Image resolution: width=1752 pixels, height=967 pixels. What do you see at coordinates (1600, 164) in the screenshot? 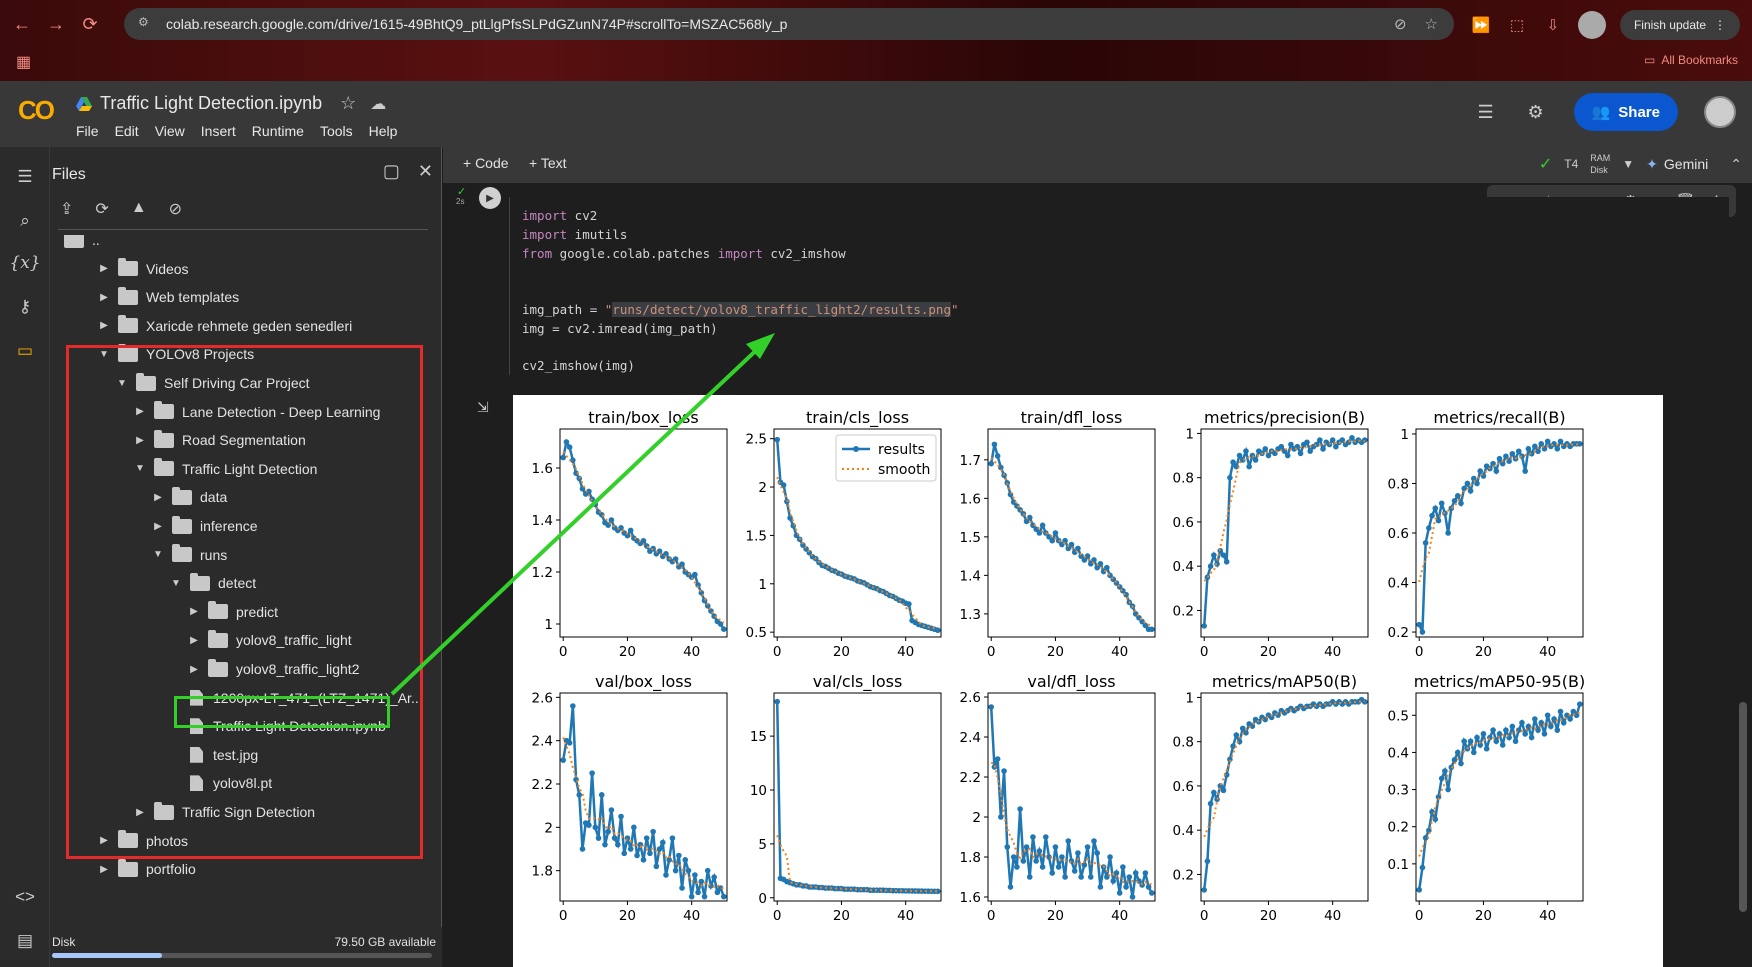
I see `resource-meter: RAM Disk` at bounding box center [1600, 164].